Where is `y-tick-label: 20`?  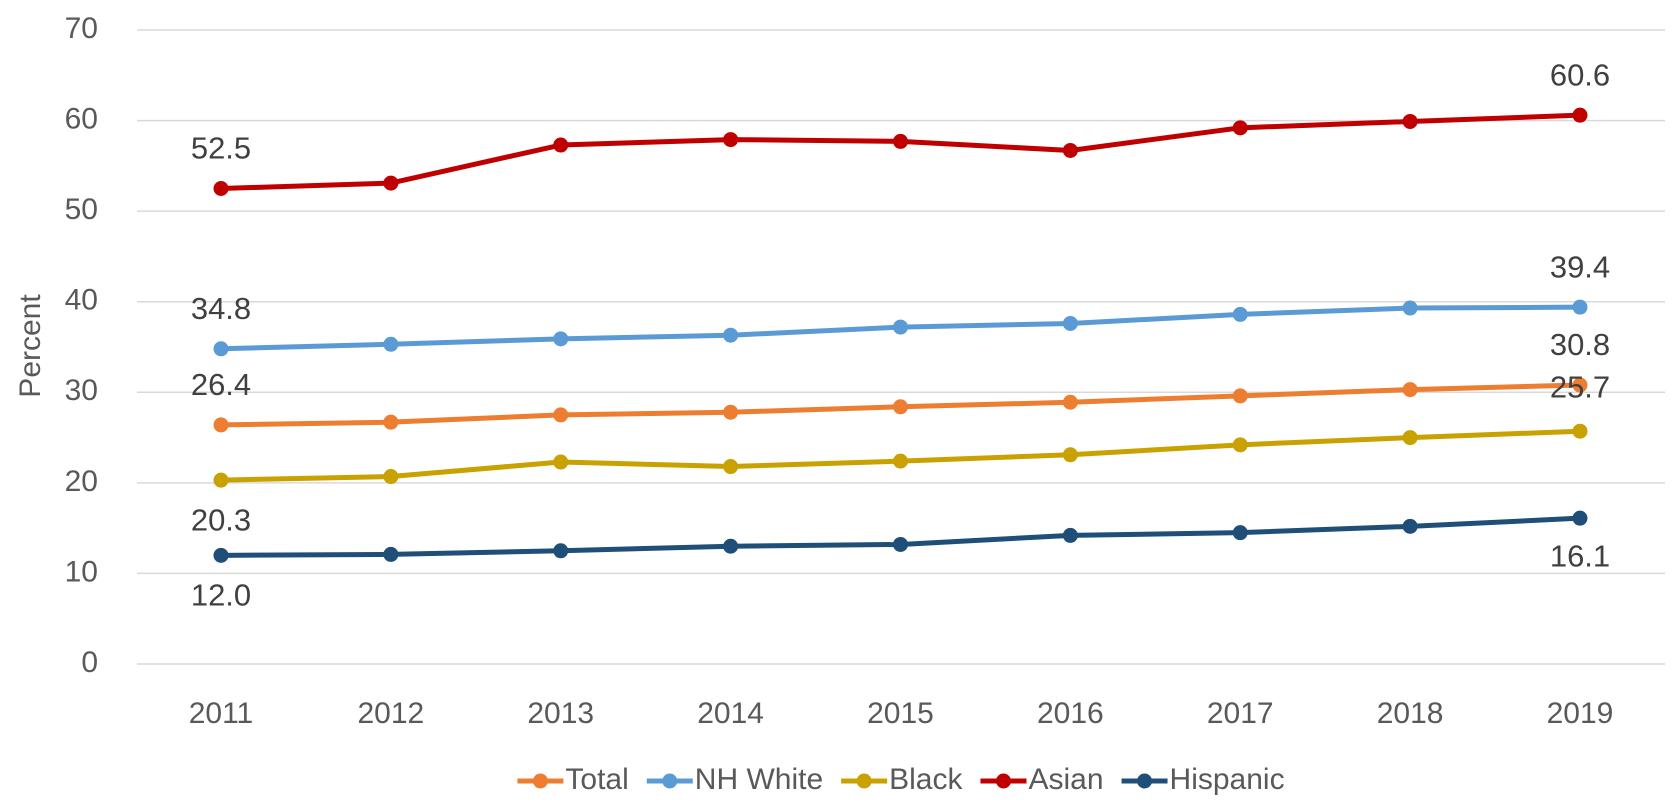 y-tick-label: 20 is located at coordinates (81, 481).